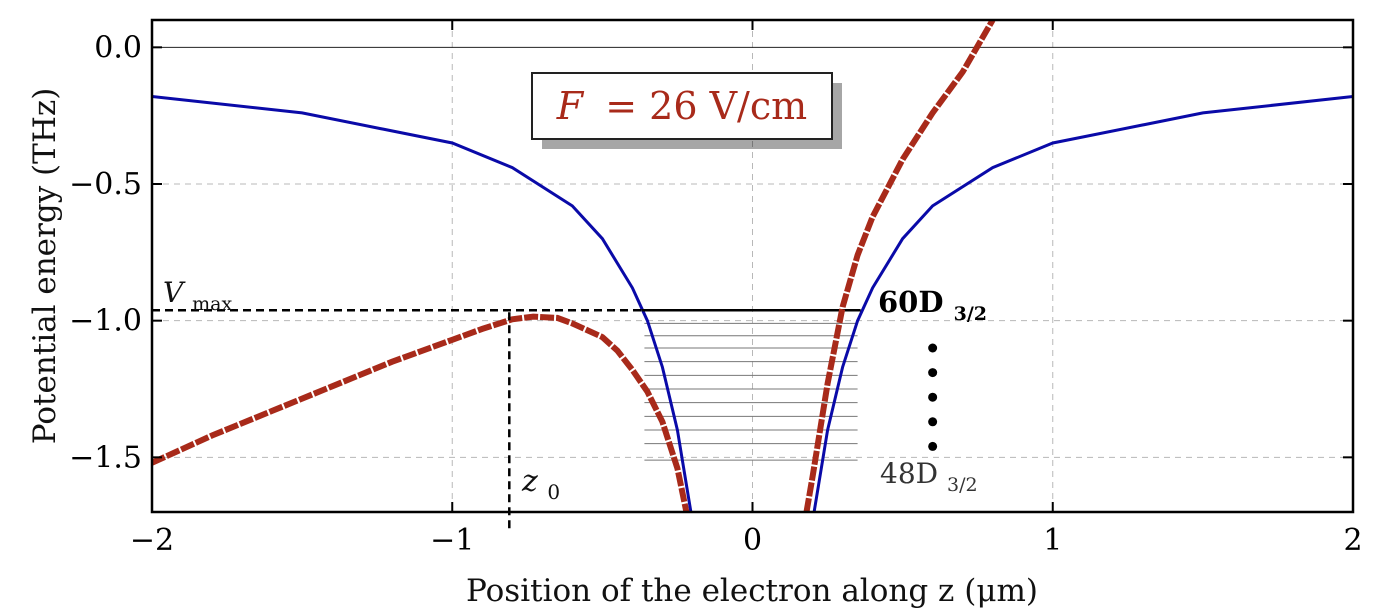 The width and height of the screenshot is (1390, 614). I want to click on y-axis-label: Potential energy (THz), so click(45, 266).